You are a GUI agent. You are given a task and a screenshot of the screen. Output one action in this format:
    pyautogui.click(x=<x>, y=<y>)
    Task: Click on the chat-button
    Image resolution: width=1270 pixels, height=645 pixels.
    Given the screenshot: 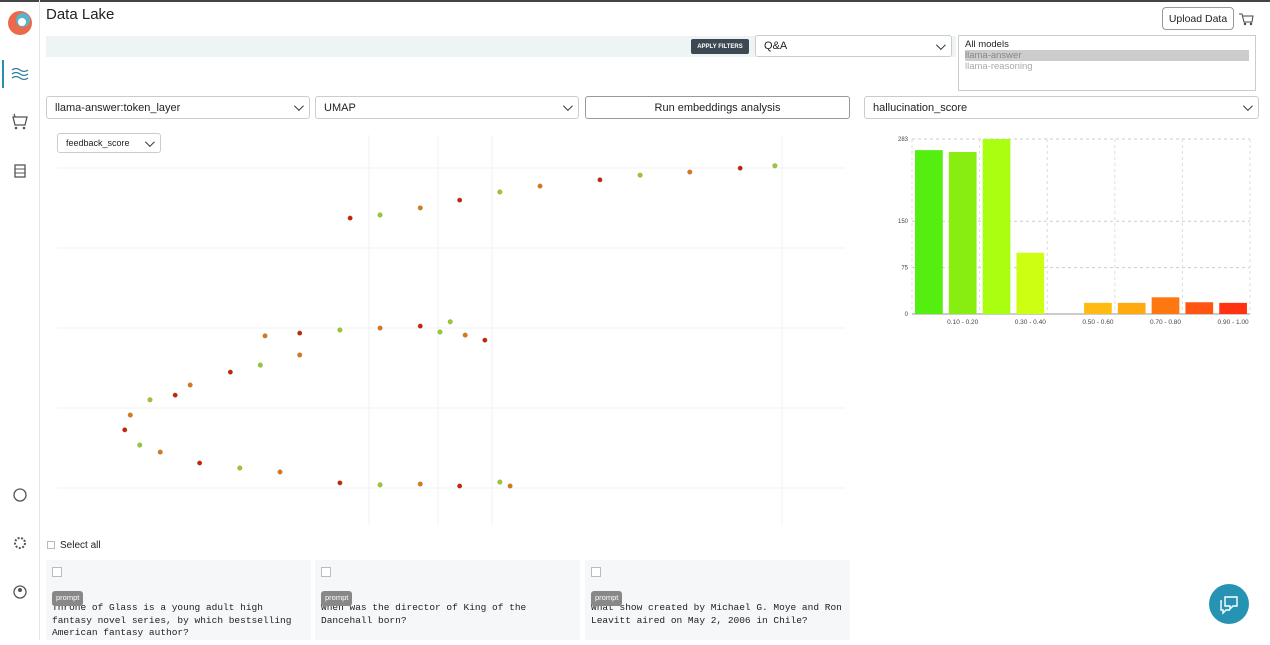 What is the action you would take?
    pyautogui.click(x=1229, y=604)
    